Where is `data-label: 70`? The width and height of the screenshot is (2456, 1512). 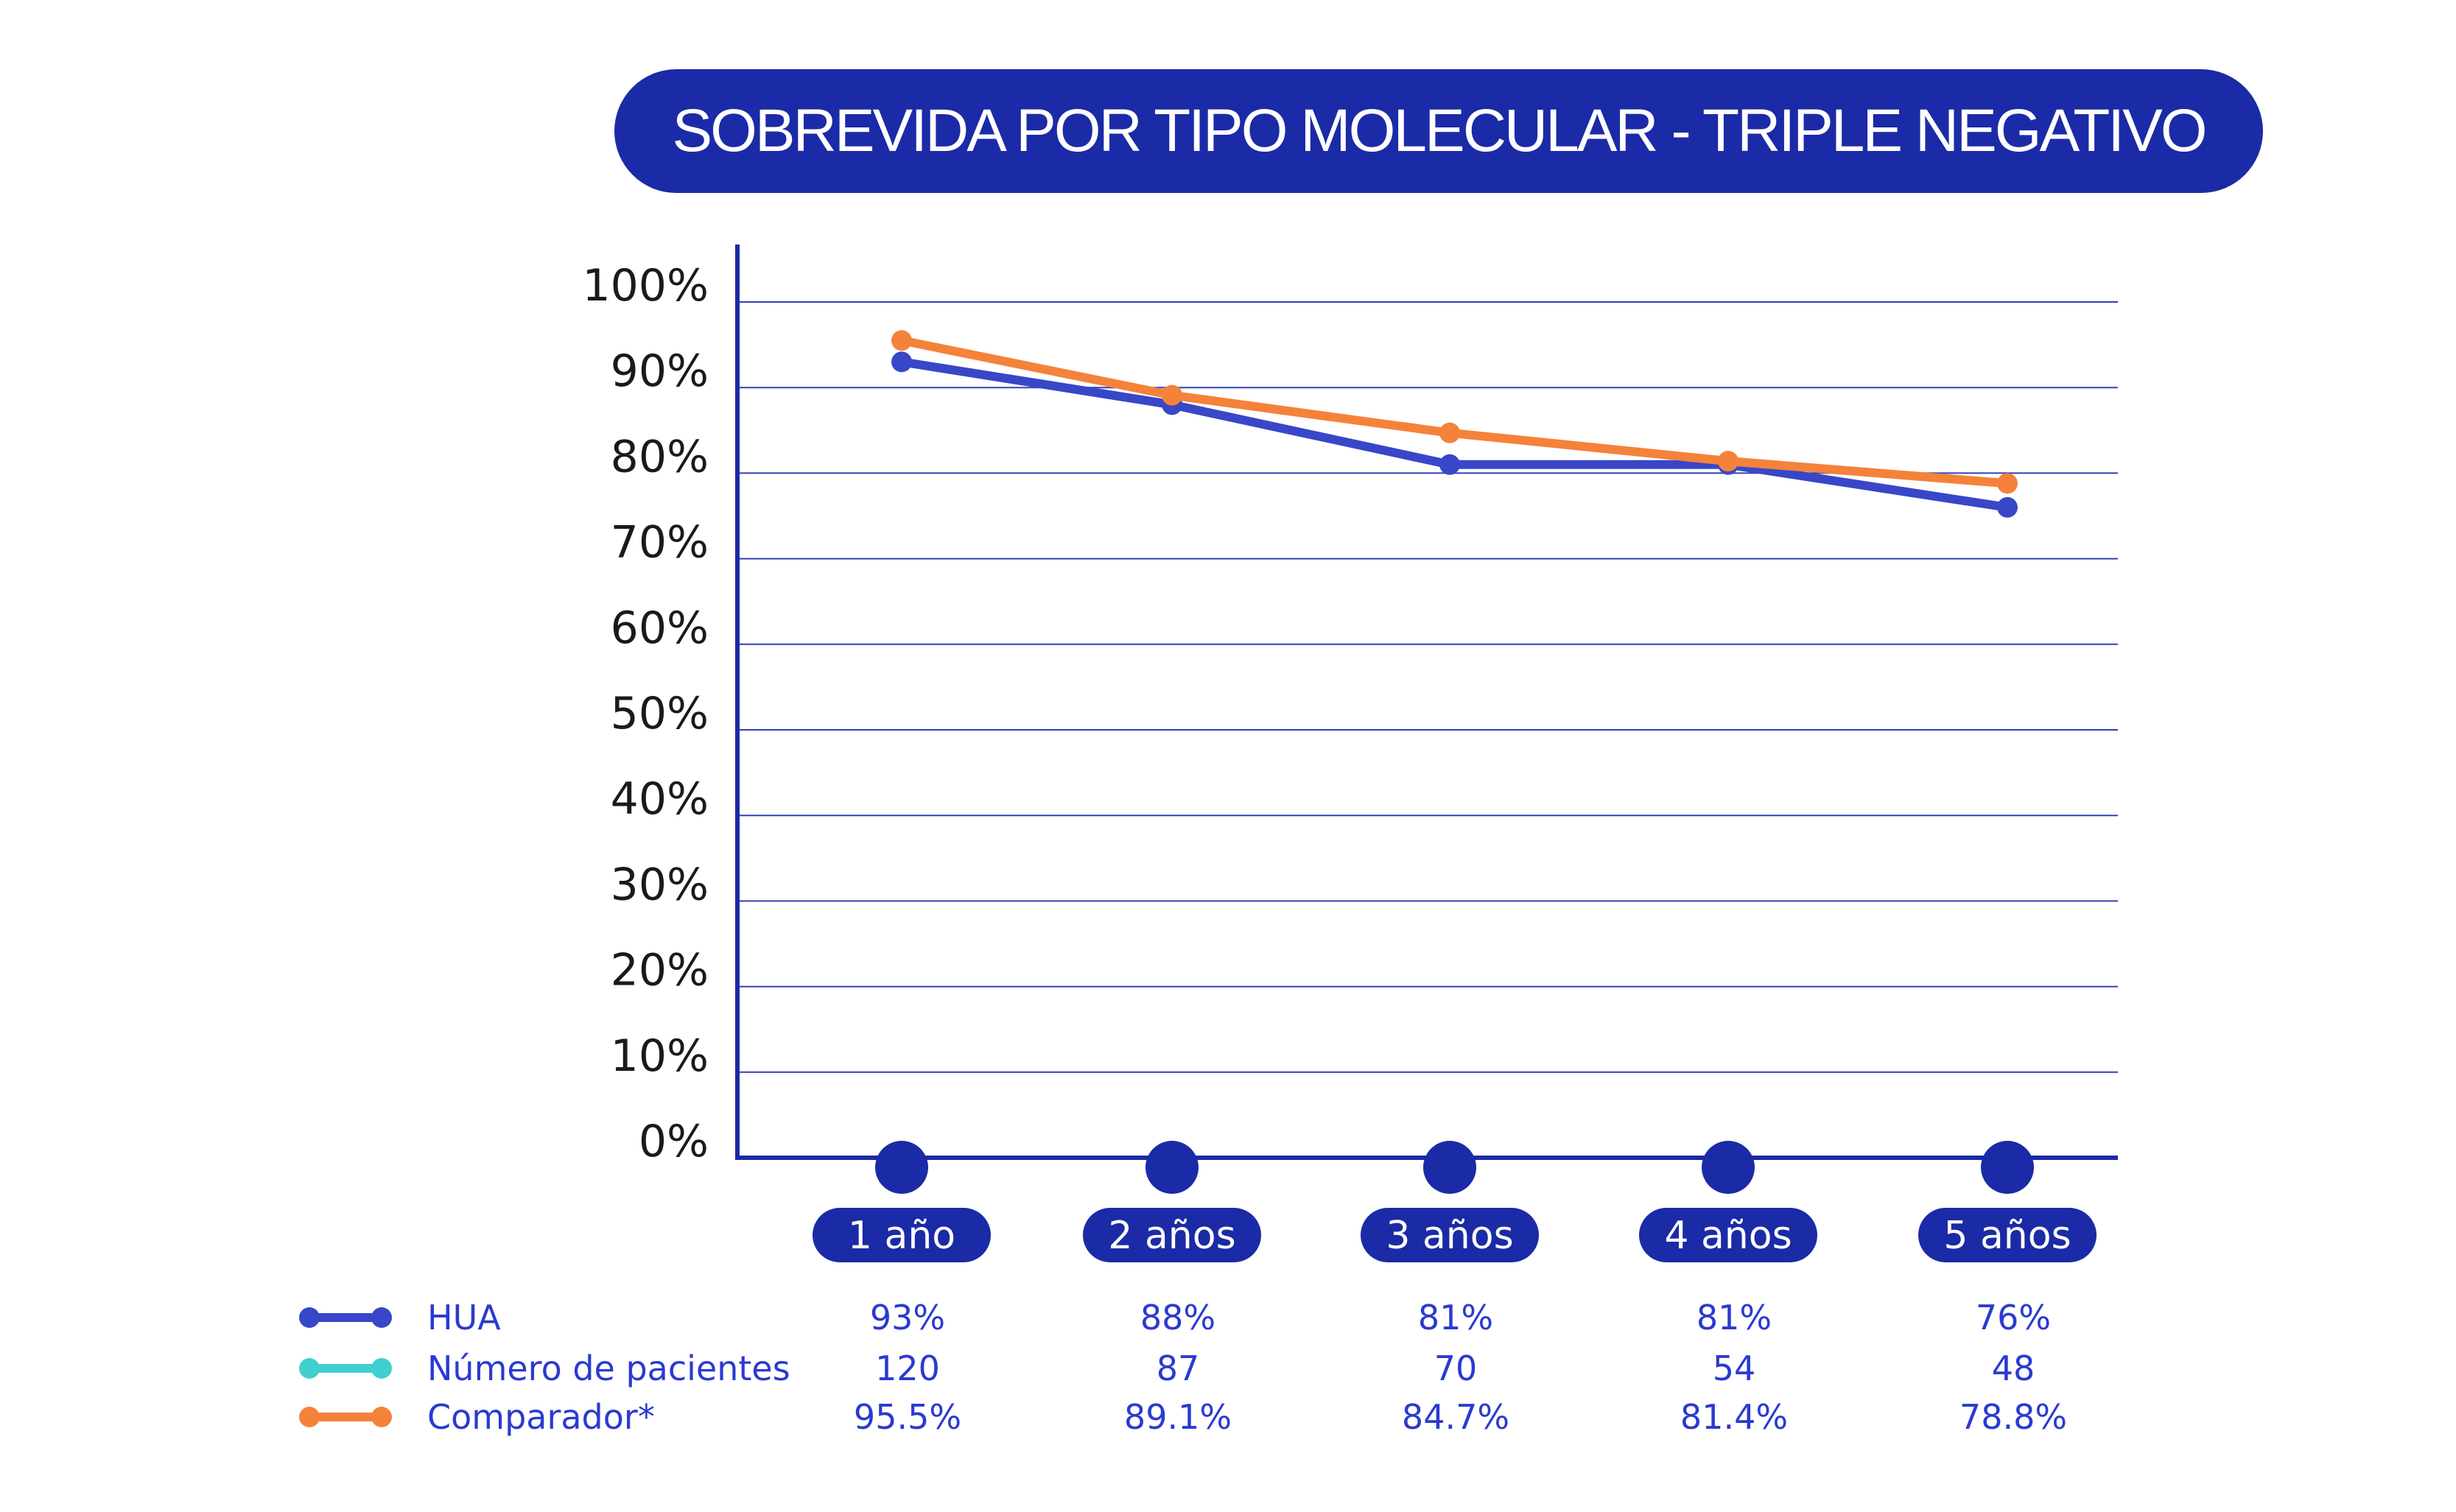
data-label: 70 is located at coordinates (1456, 1368).